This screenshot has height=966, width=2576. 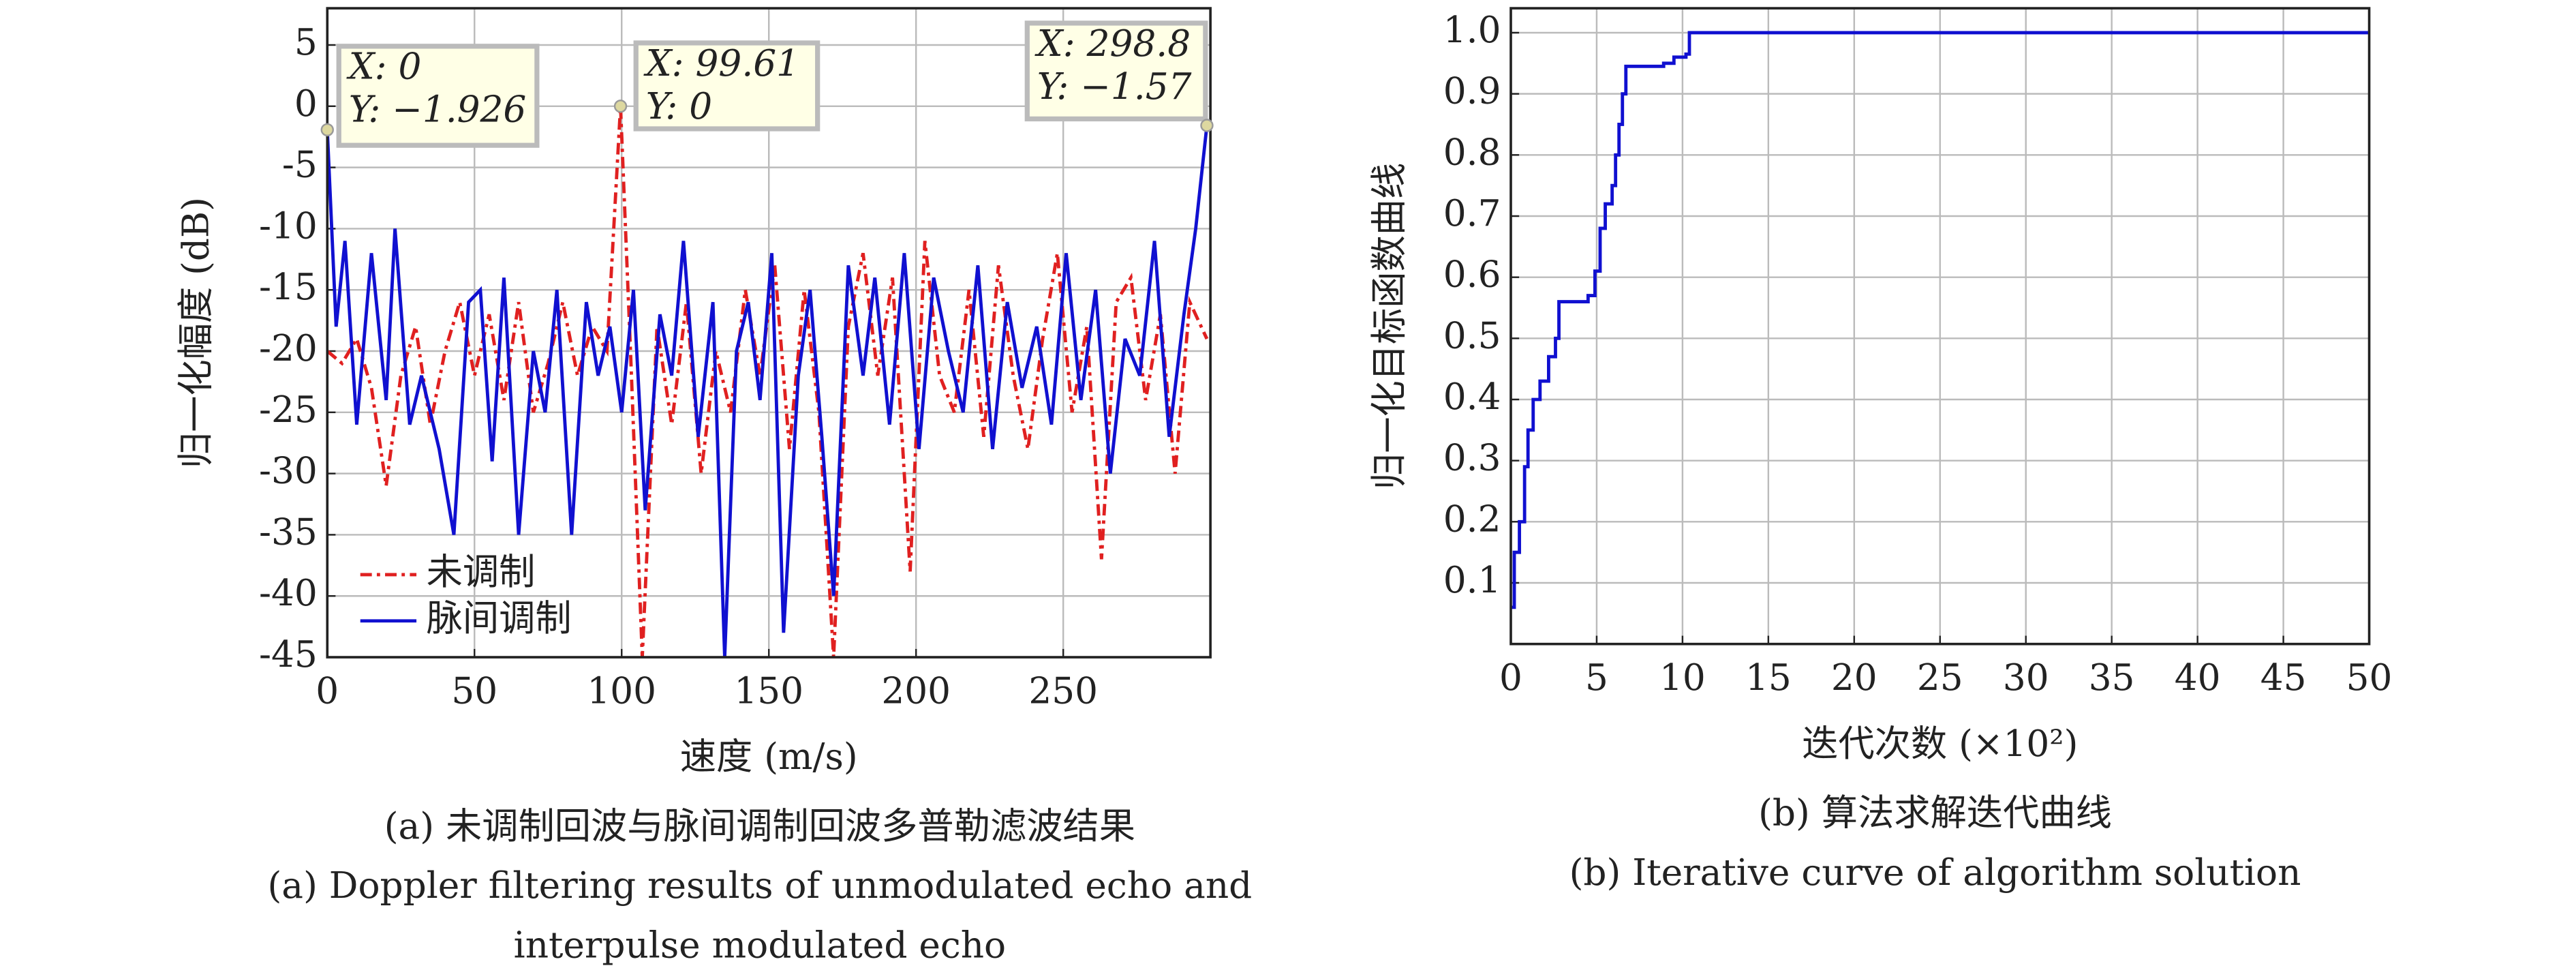 What do you see at coordinates (300, 165) in the screenshot?
I see `y-tick-label: -5` at bounding box center [300, 165].